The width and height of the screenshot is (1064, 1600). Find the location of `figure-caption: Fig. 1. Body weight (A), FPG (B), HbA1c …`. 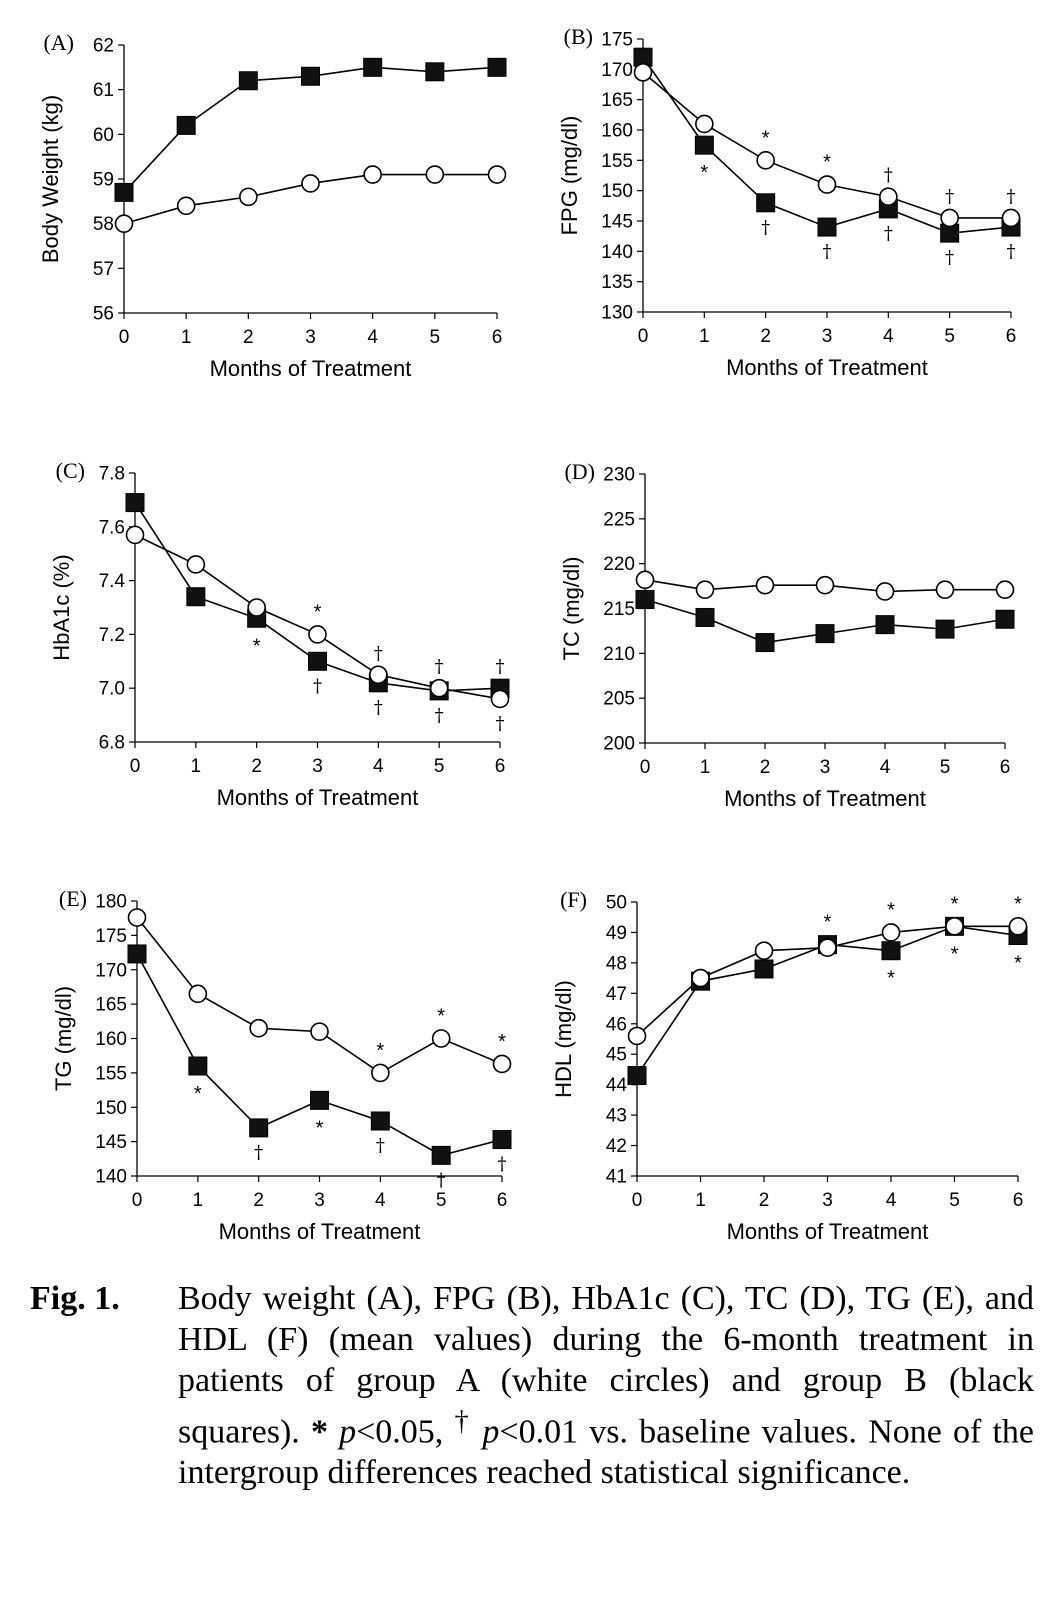

figure-caption: Fig. 1. Body weight (A), FPG (B), HbA1c … is located at coordinates (532, 1385).